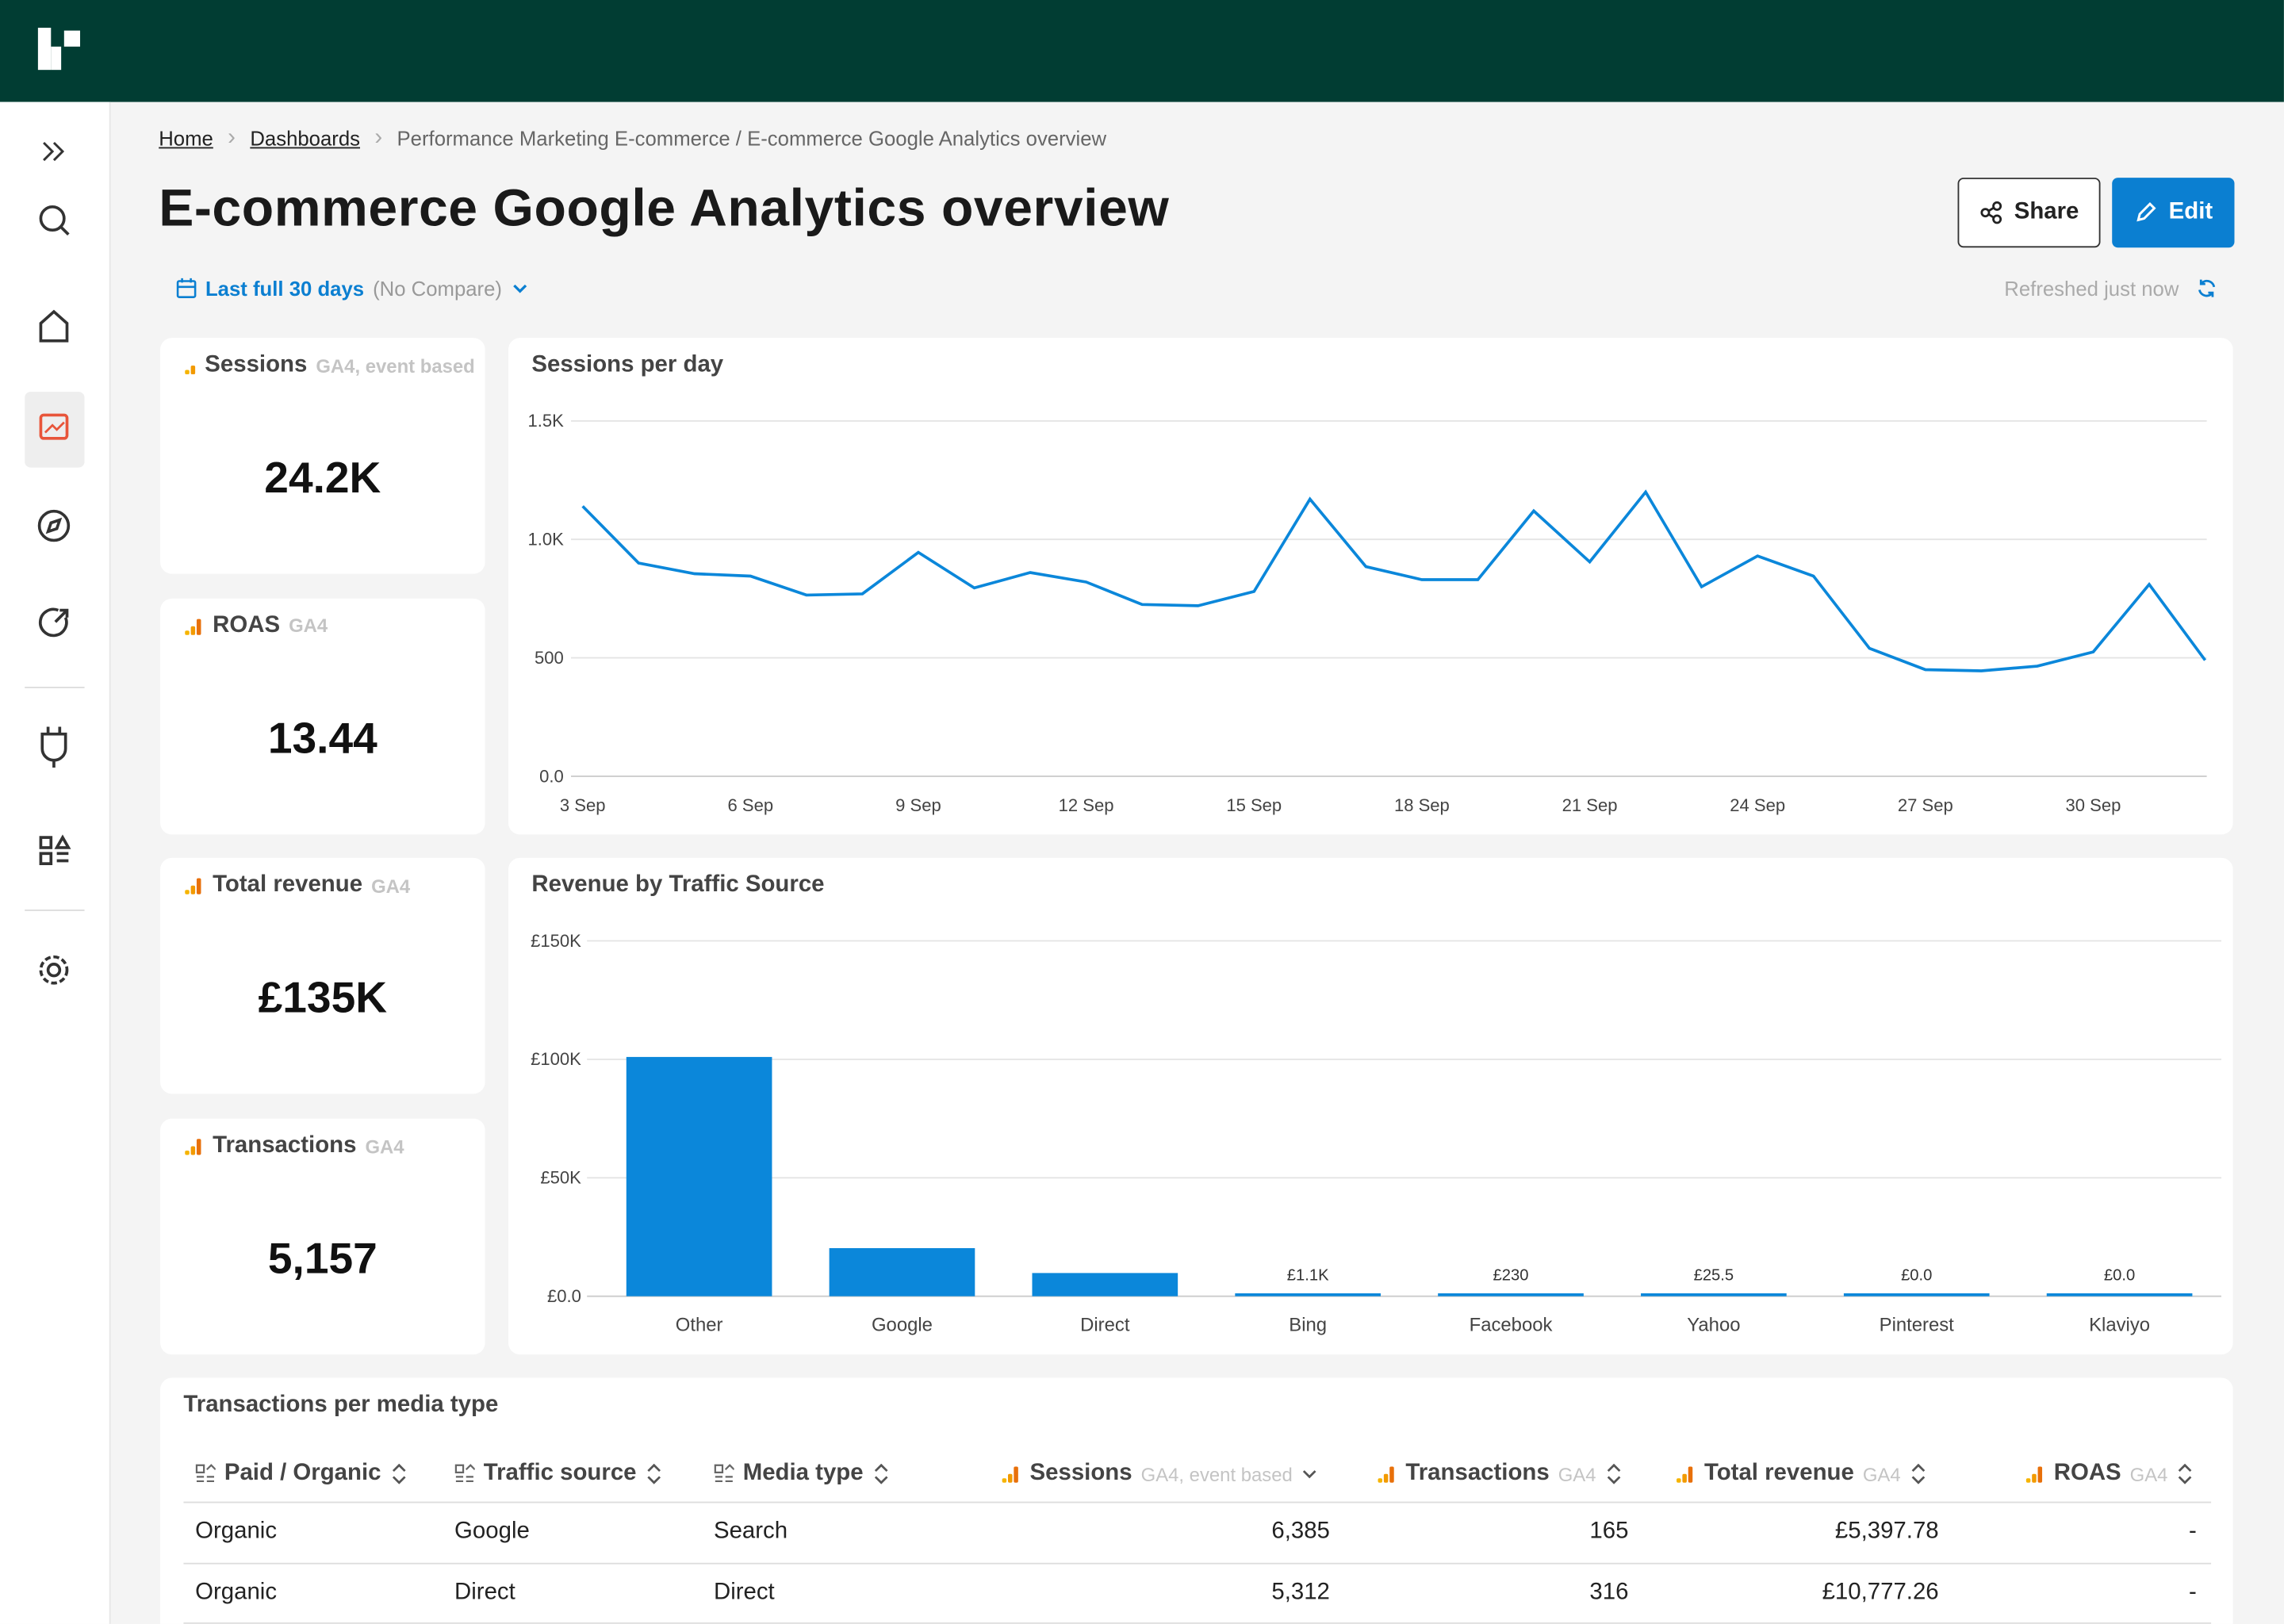  Describe the element at coordinates (564, 1296) in the screenshot. I see `y-tick-label: £0.0` at that location.